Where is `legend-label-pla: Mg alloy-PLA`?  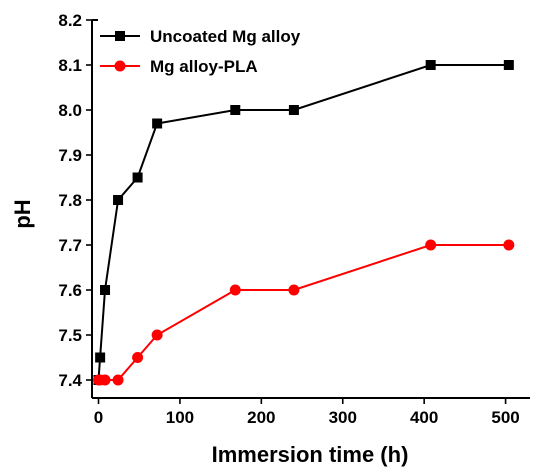
legend-label-pla: Mg alloy-PLA is located at coordinates (204, 66).